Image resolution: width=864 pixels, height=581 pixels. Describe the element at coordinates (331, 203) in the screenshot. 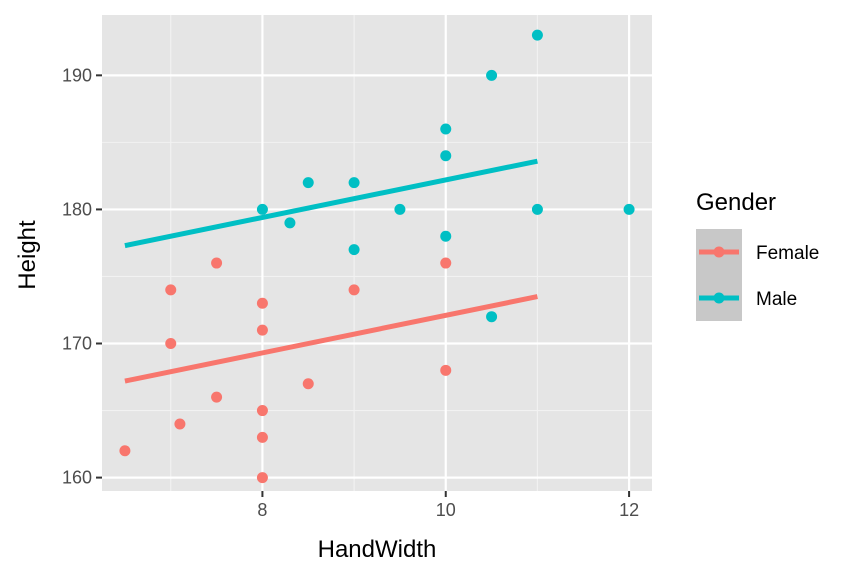

I see `fit-line-male` at that location.